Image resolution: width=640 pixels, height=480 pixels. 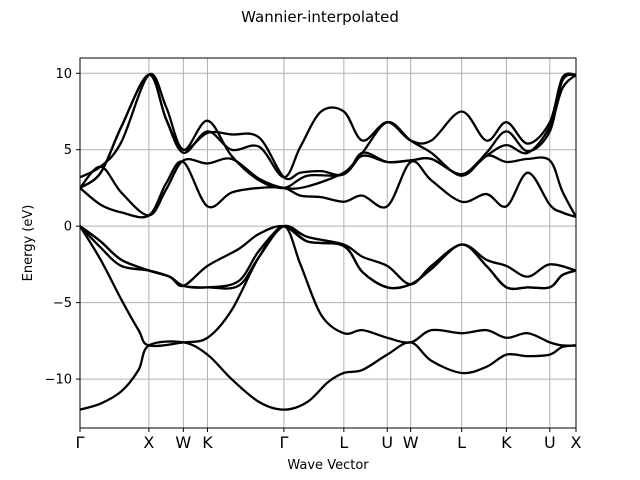 What do you see at coordinates (68, 150) in the screenshot?
I see `y-tick-label: 5` at bounding box center [68, 150].